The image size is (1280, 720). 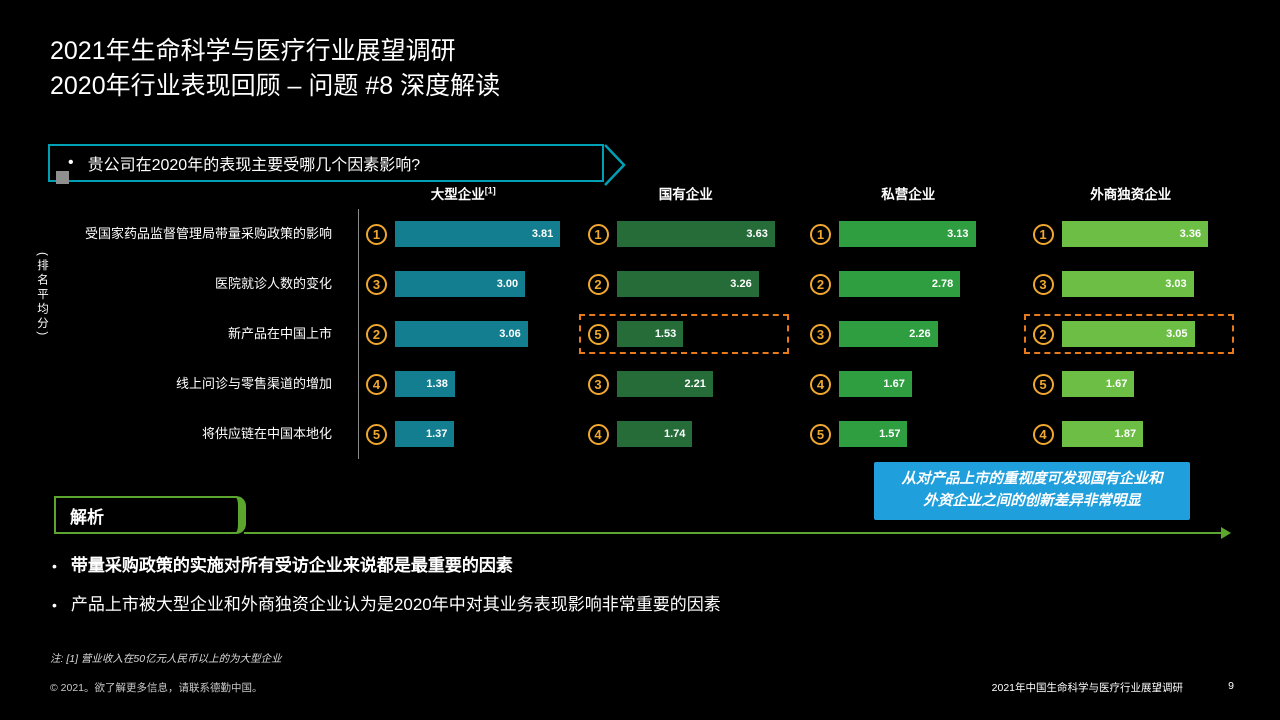 What do you see at coordinates (1149, 384) in the screenshot?
I see `bar-track: 1.67` at bounding box center [1149, 384].